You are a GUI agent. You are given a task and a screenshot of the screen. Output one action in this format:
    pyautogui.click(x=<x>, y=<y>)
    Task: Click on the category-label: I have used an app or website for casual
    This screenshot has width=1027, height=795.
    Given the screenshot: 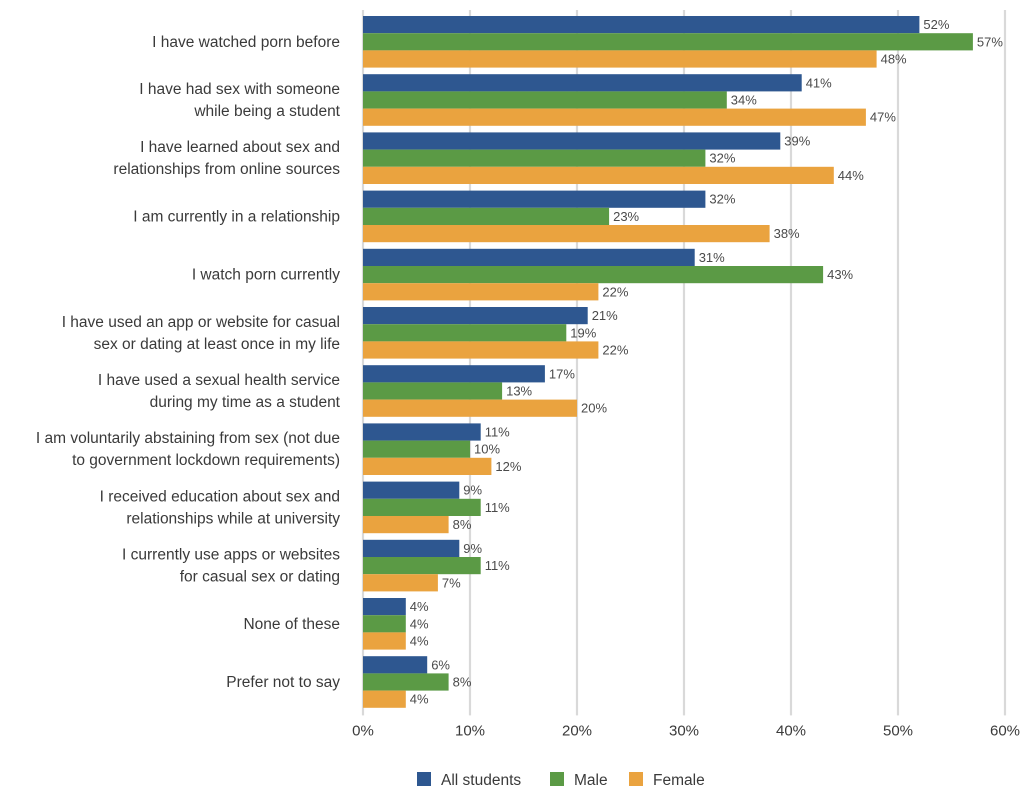 What is the action you would take?
    pyautogui.click(x=201, y=322)
    